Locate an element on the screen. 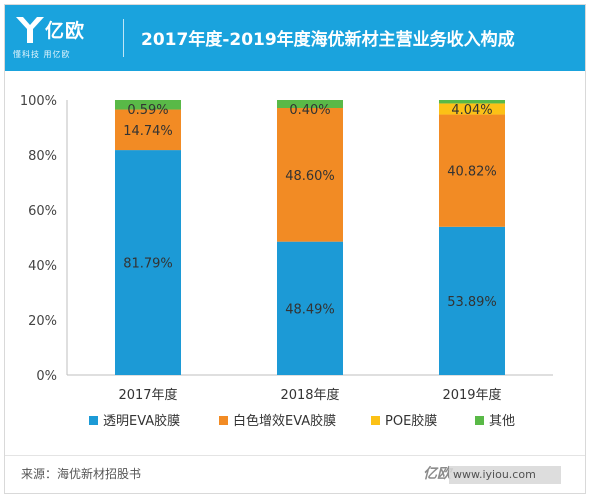 This screenshot has width=592, height=502. data-label: 48.49% is located at coordinates (310, 309).